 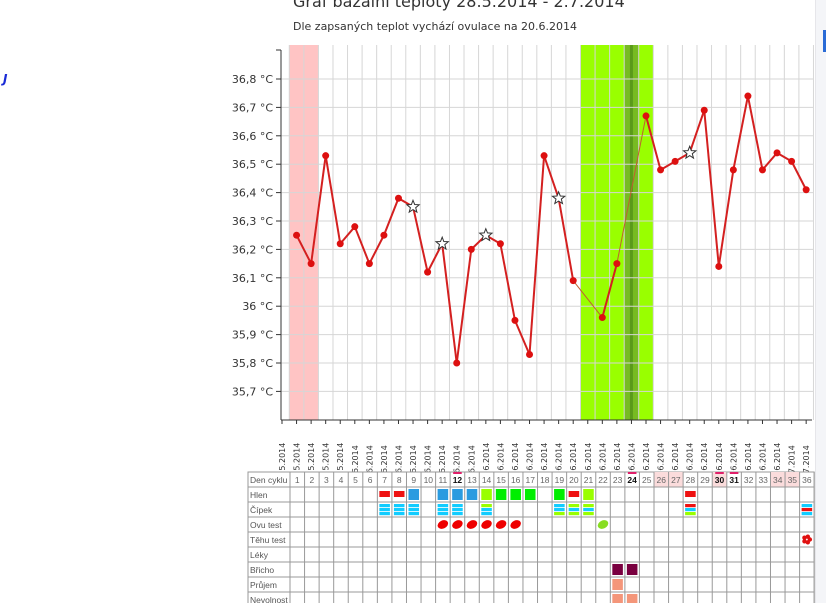 What do you see at coordinates (603, 480) in the screenshot?
I see `day-number: 22` at bounding box center [603, 480].